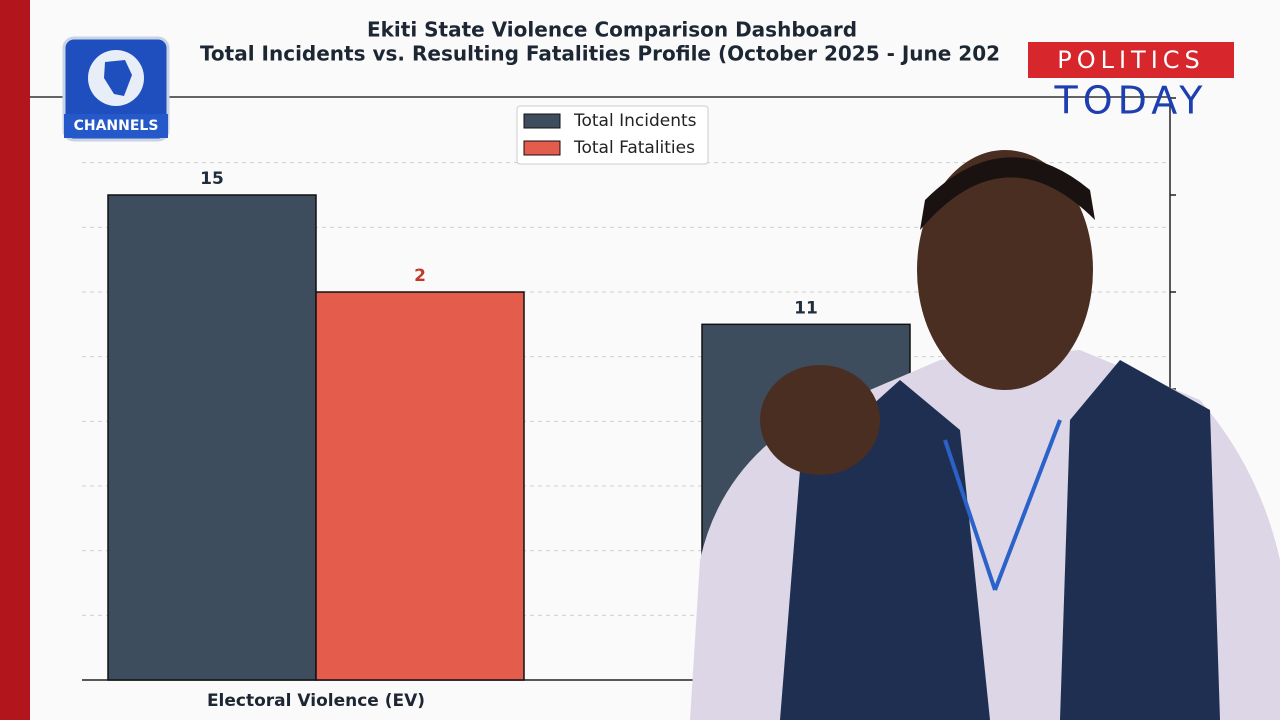 The width and height of the screenshot is (1280, 720). Describe the element at coordinates (1131, 101) in the screenshot. I see `show-title-bottom: TODAY` at that location.